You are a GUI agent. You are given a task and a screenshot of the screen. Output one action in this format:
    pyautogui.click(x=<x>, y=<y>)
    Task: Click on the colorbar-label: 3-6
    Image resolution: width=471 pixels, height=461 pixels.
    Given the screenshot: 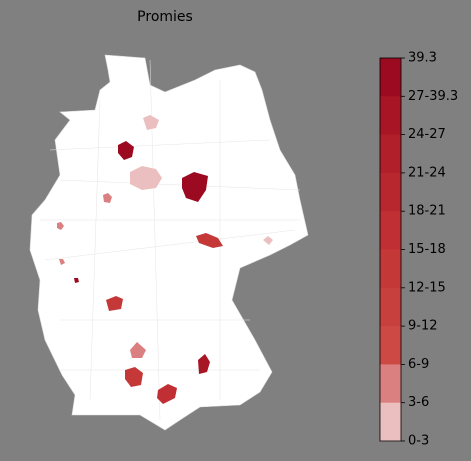 What is the action you would take?
    pyautogui.click(x=418, y=402)
    